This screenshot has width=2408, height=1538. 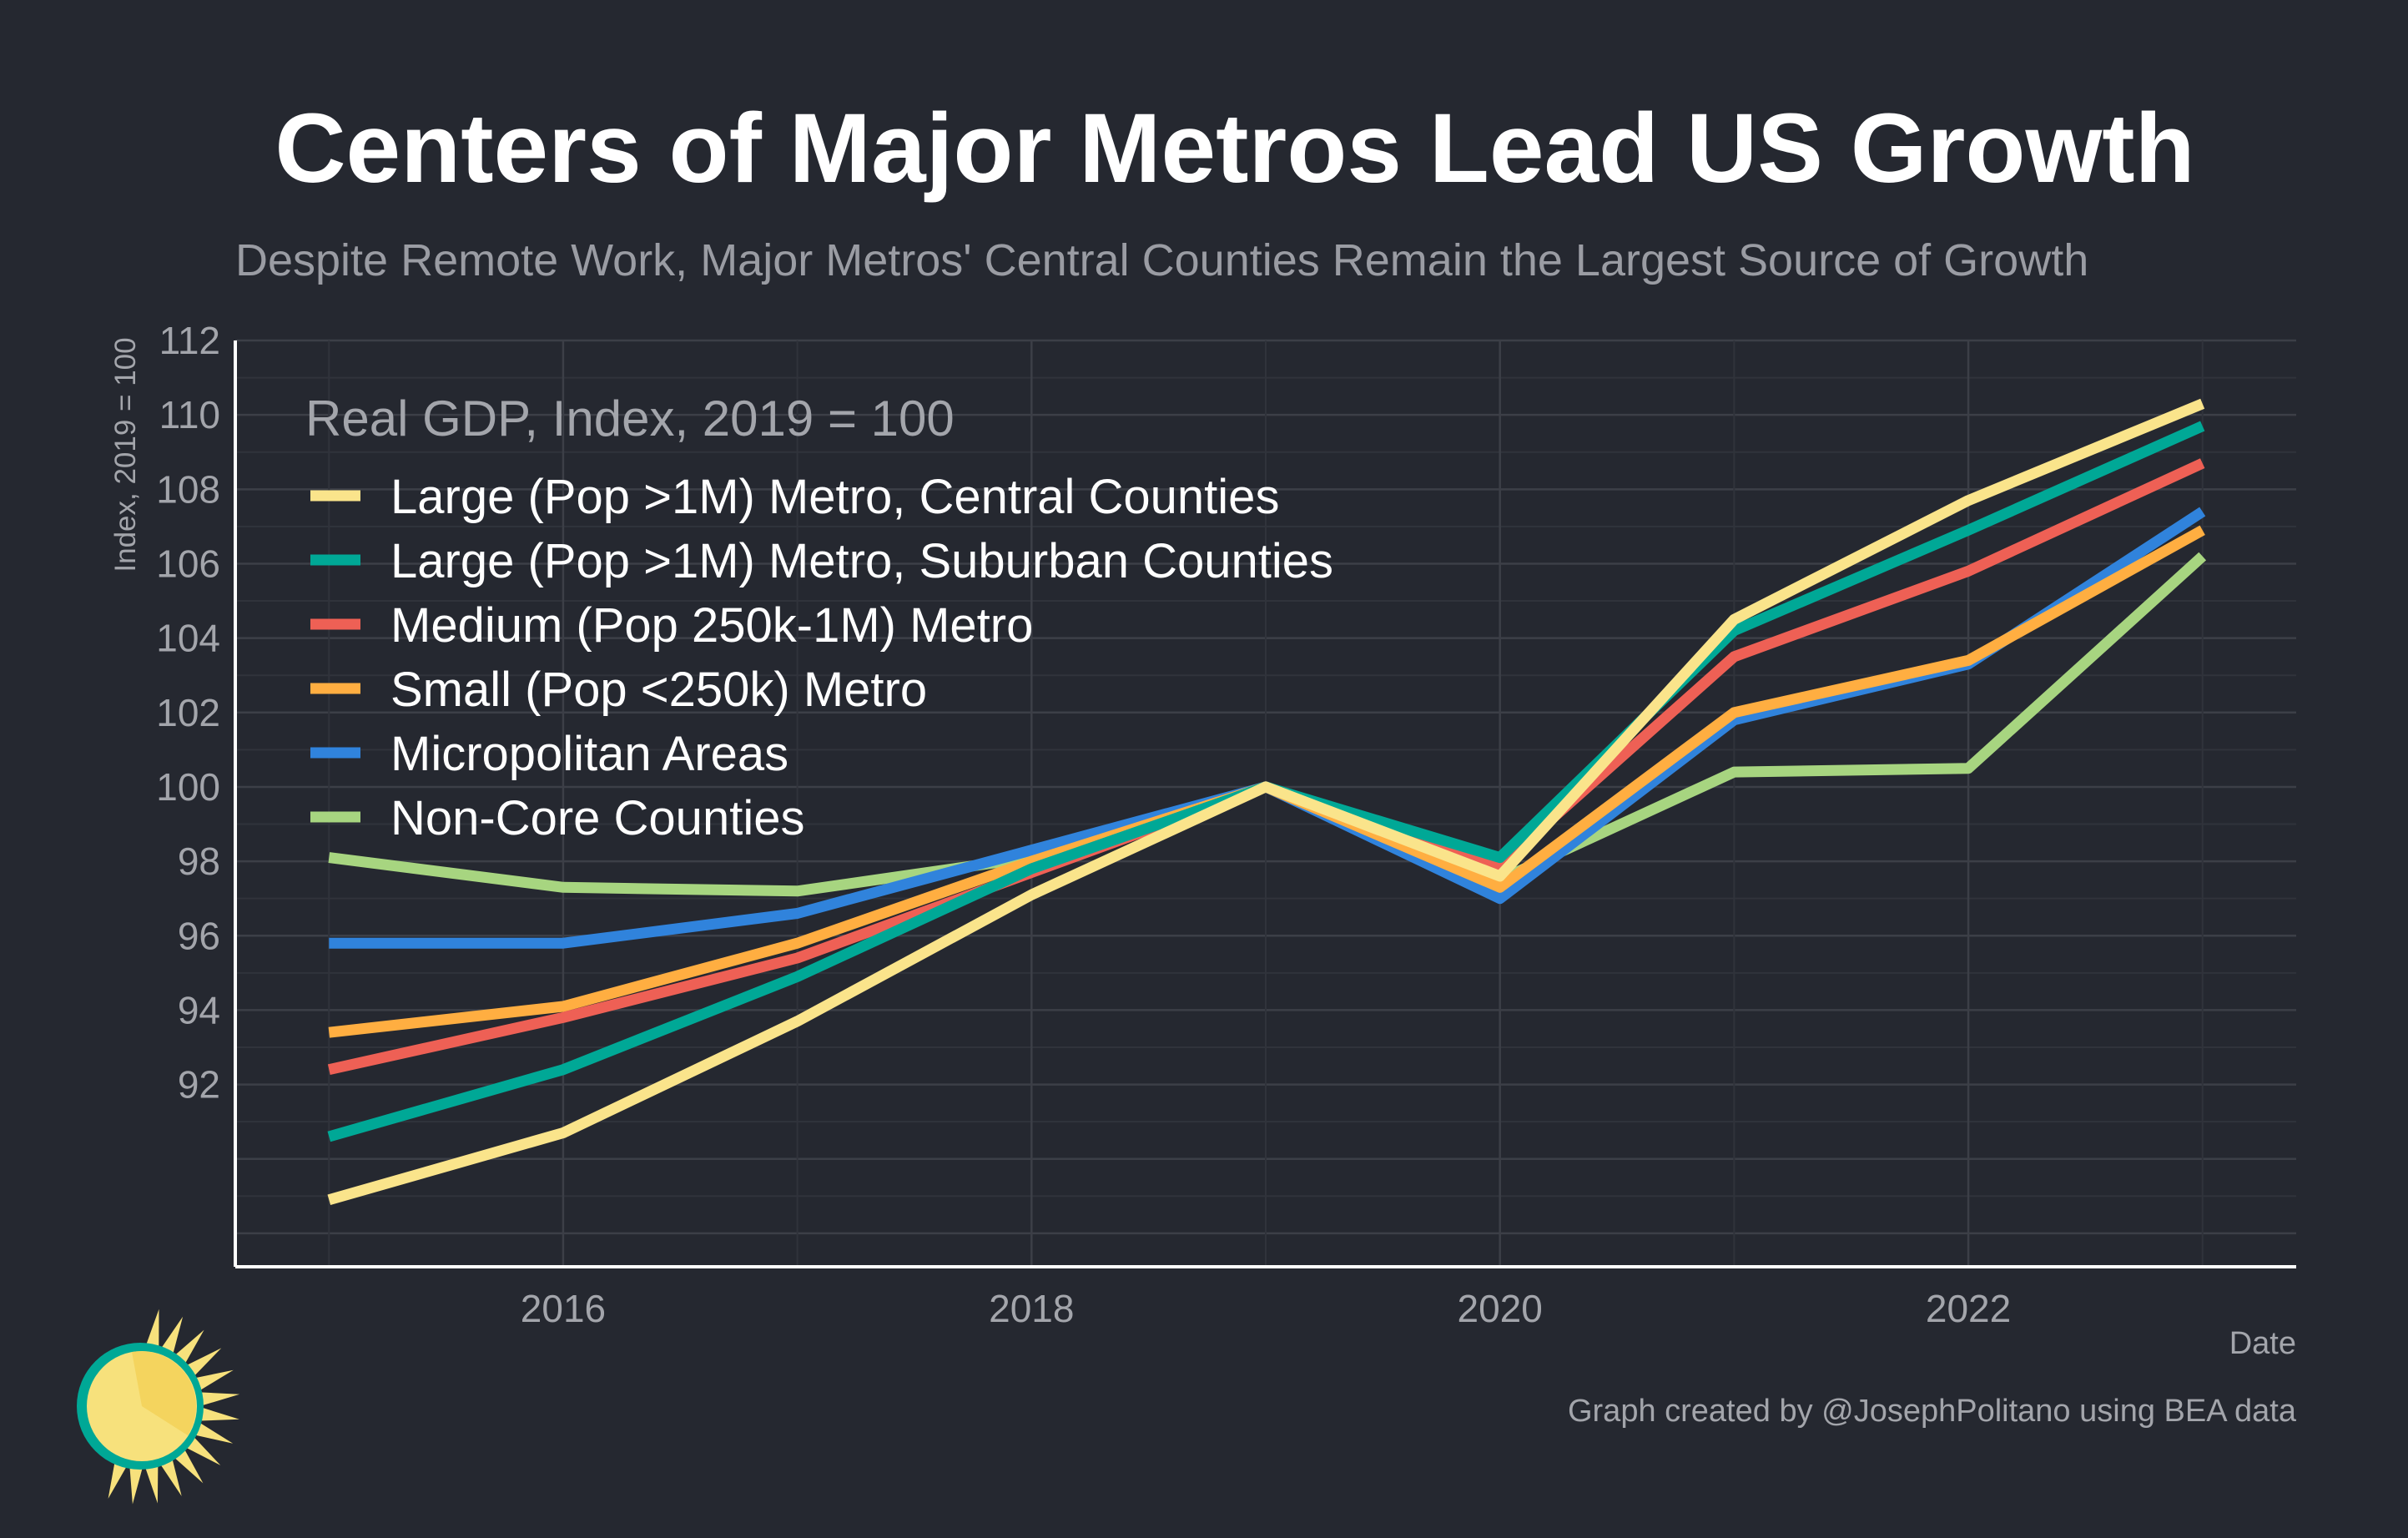 I want to click on legend-item: Non-Core Counties, so click(x=557, y=818).